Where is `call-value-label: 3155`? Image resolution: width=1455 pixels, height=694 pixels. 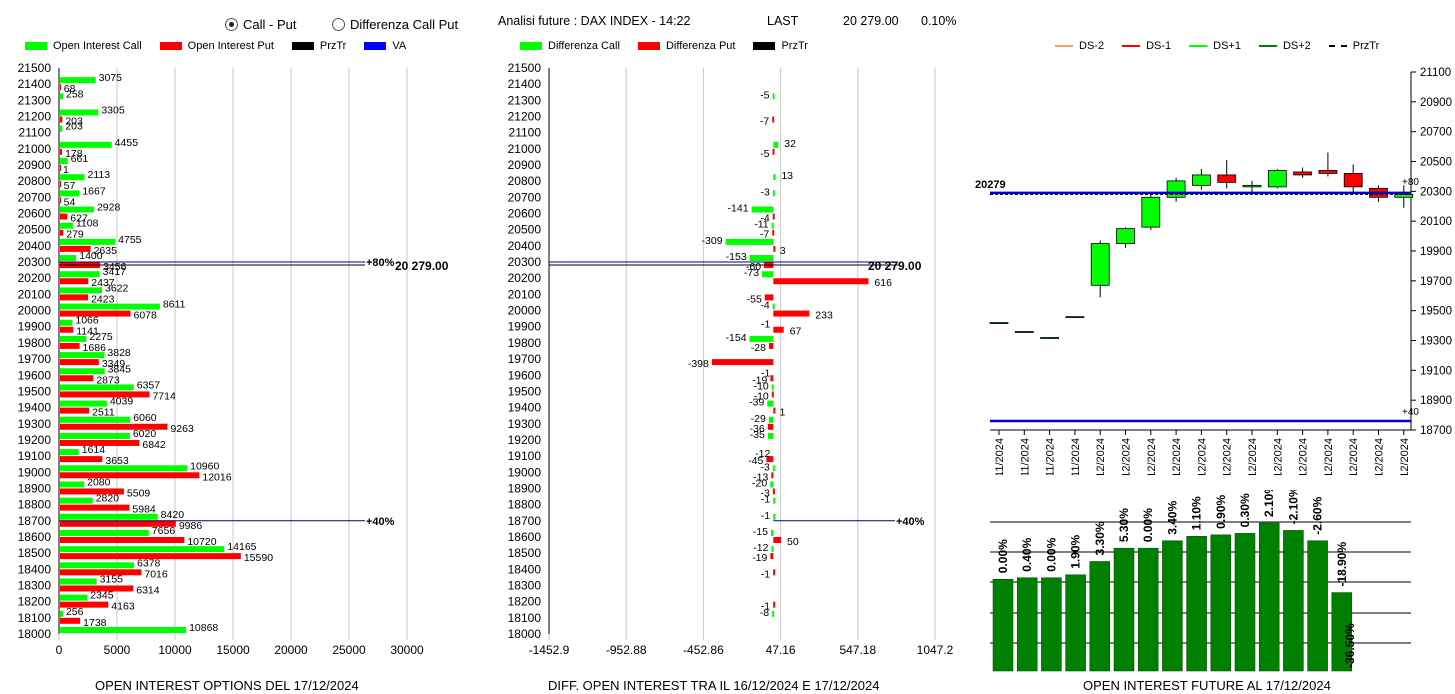
call-value-label: 3155 is located at coordinates (112, 579).